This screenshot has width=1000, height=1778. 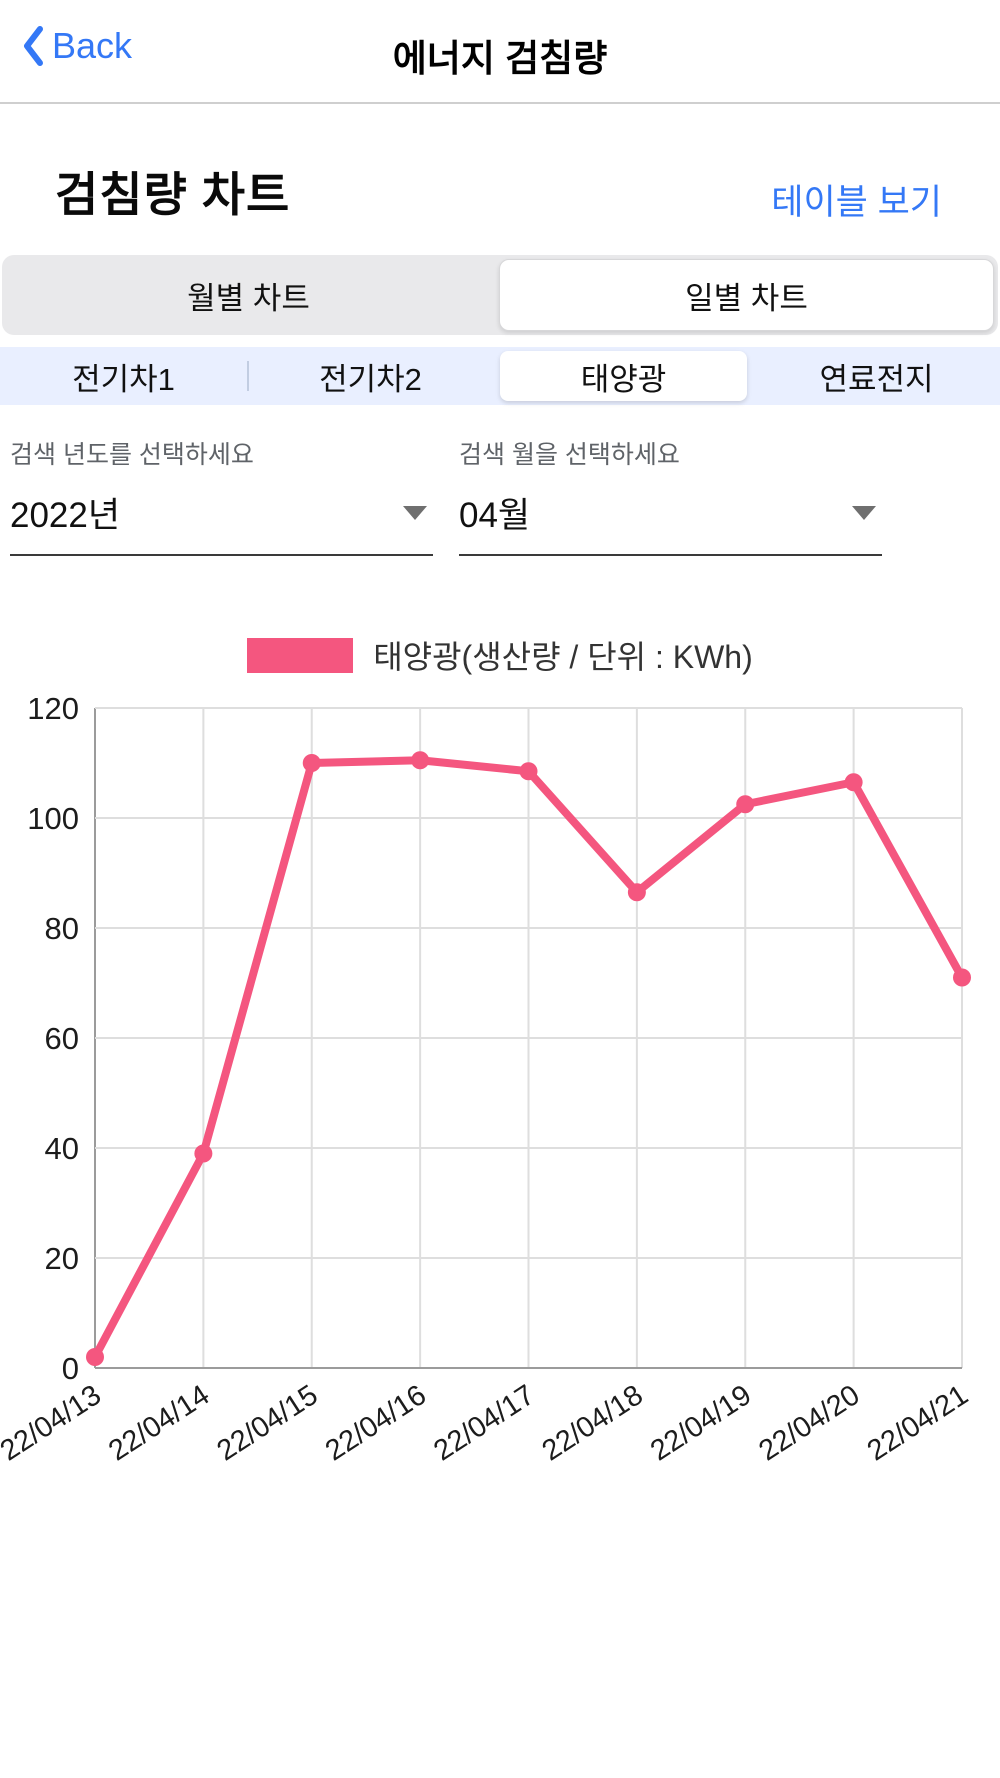 I want to click on year-select-label: 검색 년도를 선택하세요, so click(x=132, y=455).